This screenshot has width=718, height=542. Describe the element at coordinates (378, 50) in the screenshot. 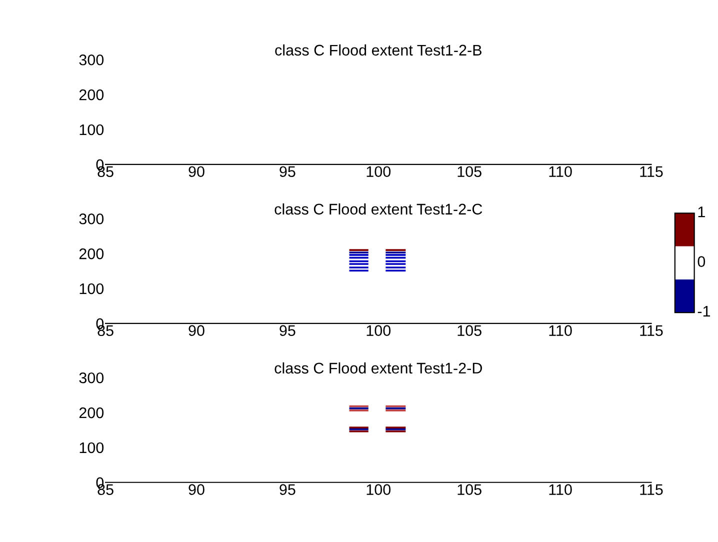

I see `chart-title: class C Flood extent Test1-2-B` at that location.